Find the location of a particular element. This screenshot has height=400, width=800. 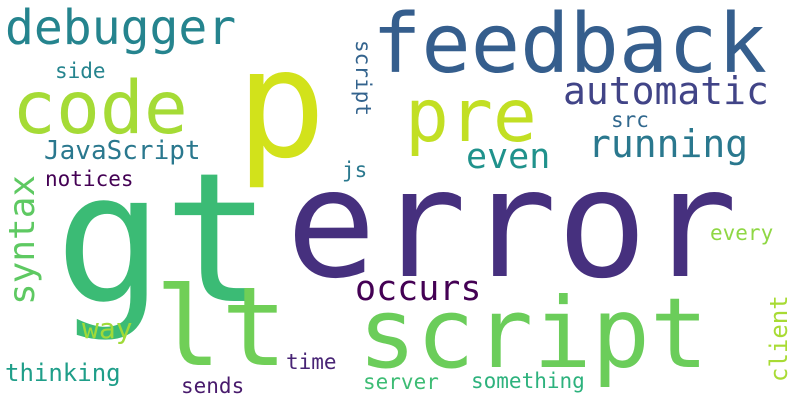

word-sends: sends is located at coordinates (213, 386).